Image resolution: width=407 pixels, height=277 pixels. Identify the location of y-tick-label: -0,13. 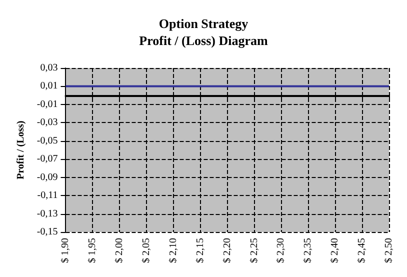
(47, 214).